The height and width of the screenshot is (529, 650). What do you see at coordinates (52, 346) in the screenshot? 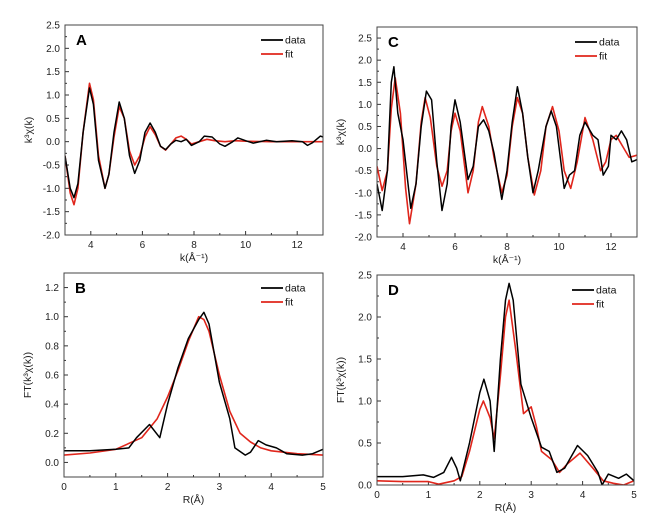
I see `y-tick-label: 0.8` at bounding box center [52, 346].